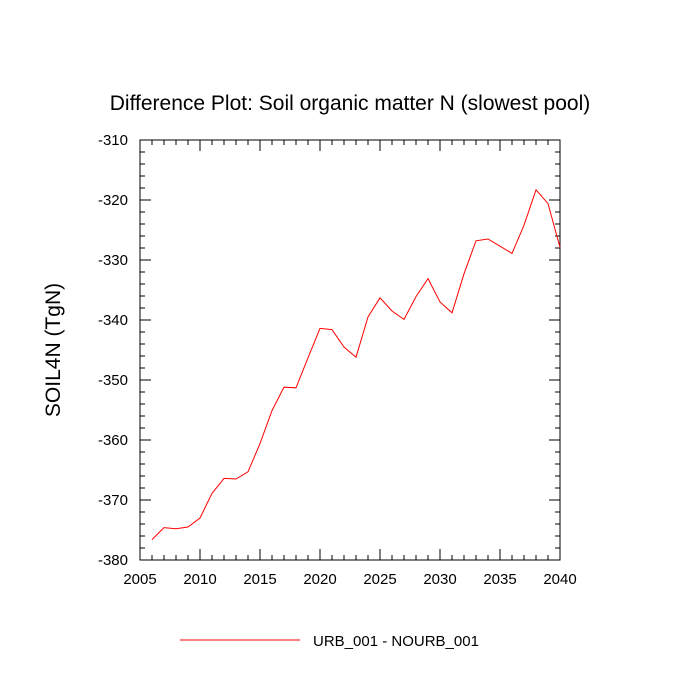 The width and height of the screenshot is (700, 700). Describe the element at coordinates (113, 560) in the screenshot. I see `y-tick-label: -380` at that location.